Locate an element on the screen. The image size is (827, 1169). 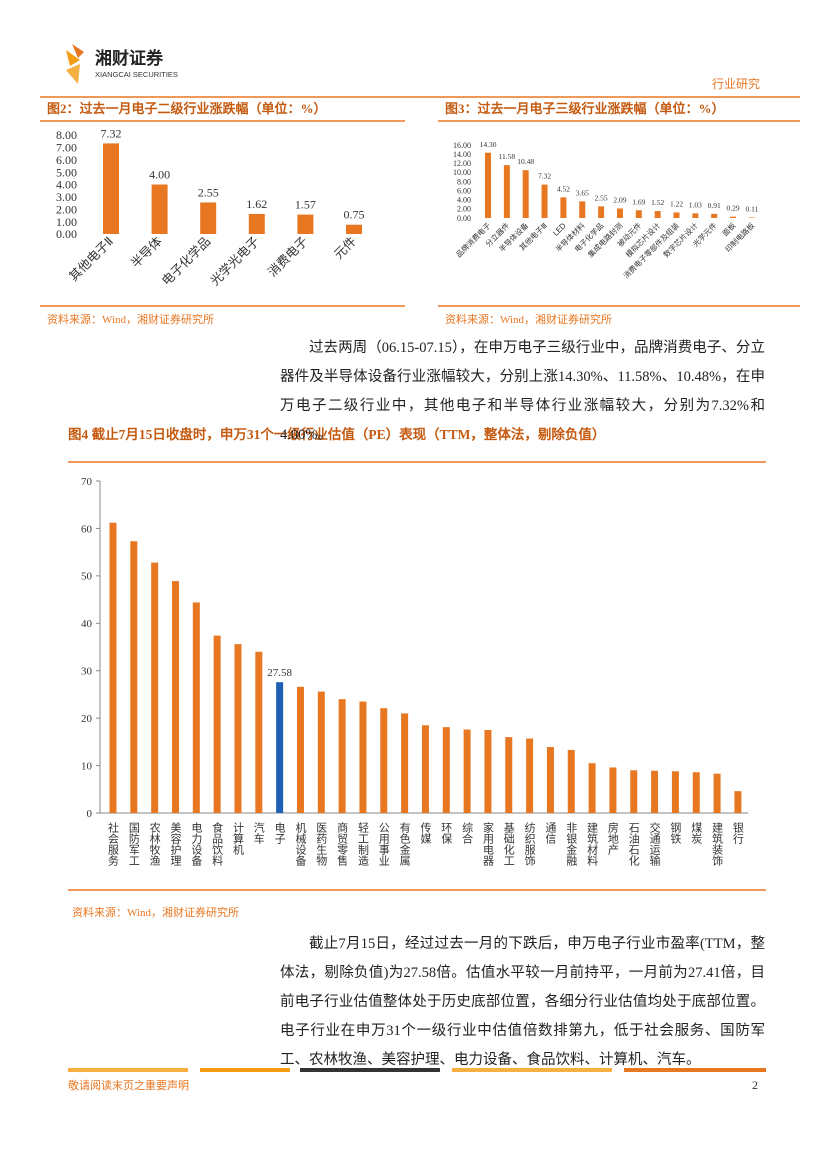
x-tick-label: 纺织服饰 is located at coordinates (529, 843).